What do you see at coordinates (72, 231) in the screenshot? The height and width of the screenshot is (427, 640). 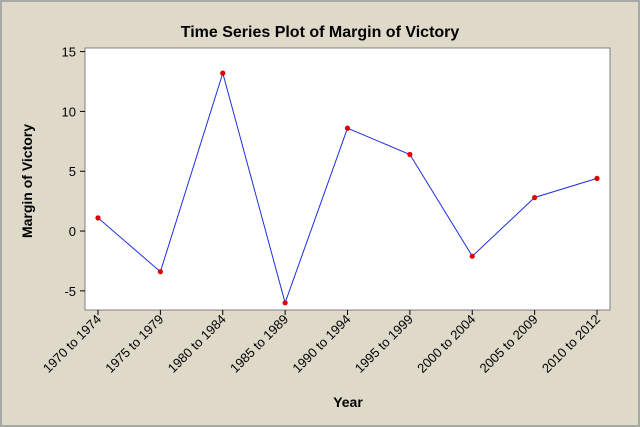 I see `y-tick-label: 0` at bounding box center [72, 231].